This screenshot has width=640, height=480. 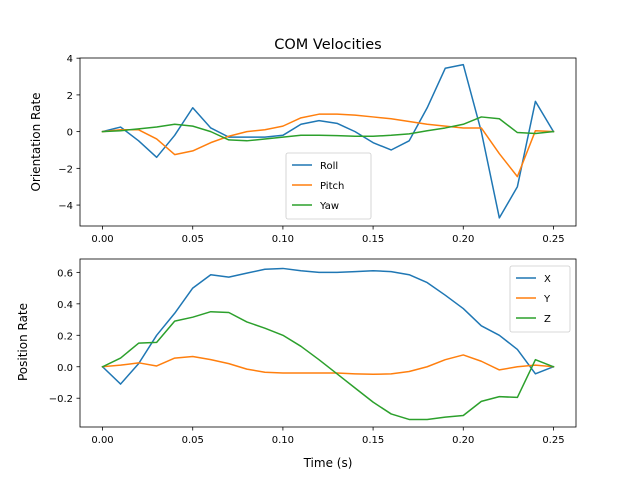 I want to click on y-tick-label: 4, so click(x=70, y=59).